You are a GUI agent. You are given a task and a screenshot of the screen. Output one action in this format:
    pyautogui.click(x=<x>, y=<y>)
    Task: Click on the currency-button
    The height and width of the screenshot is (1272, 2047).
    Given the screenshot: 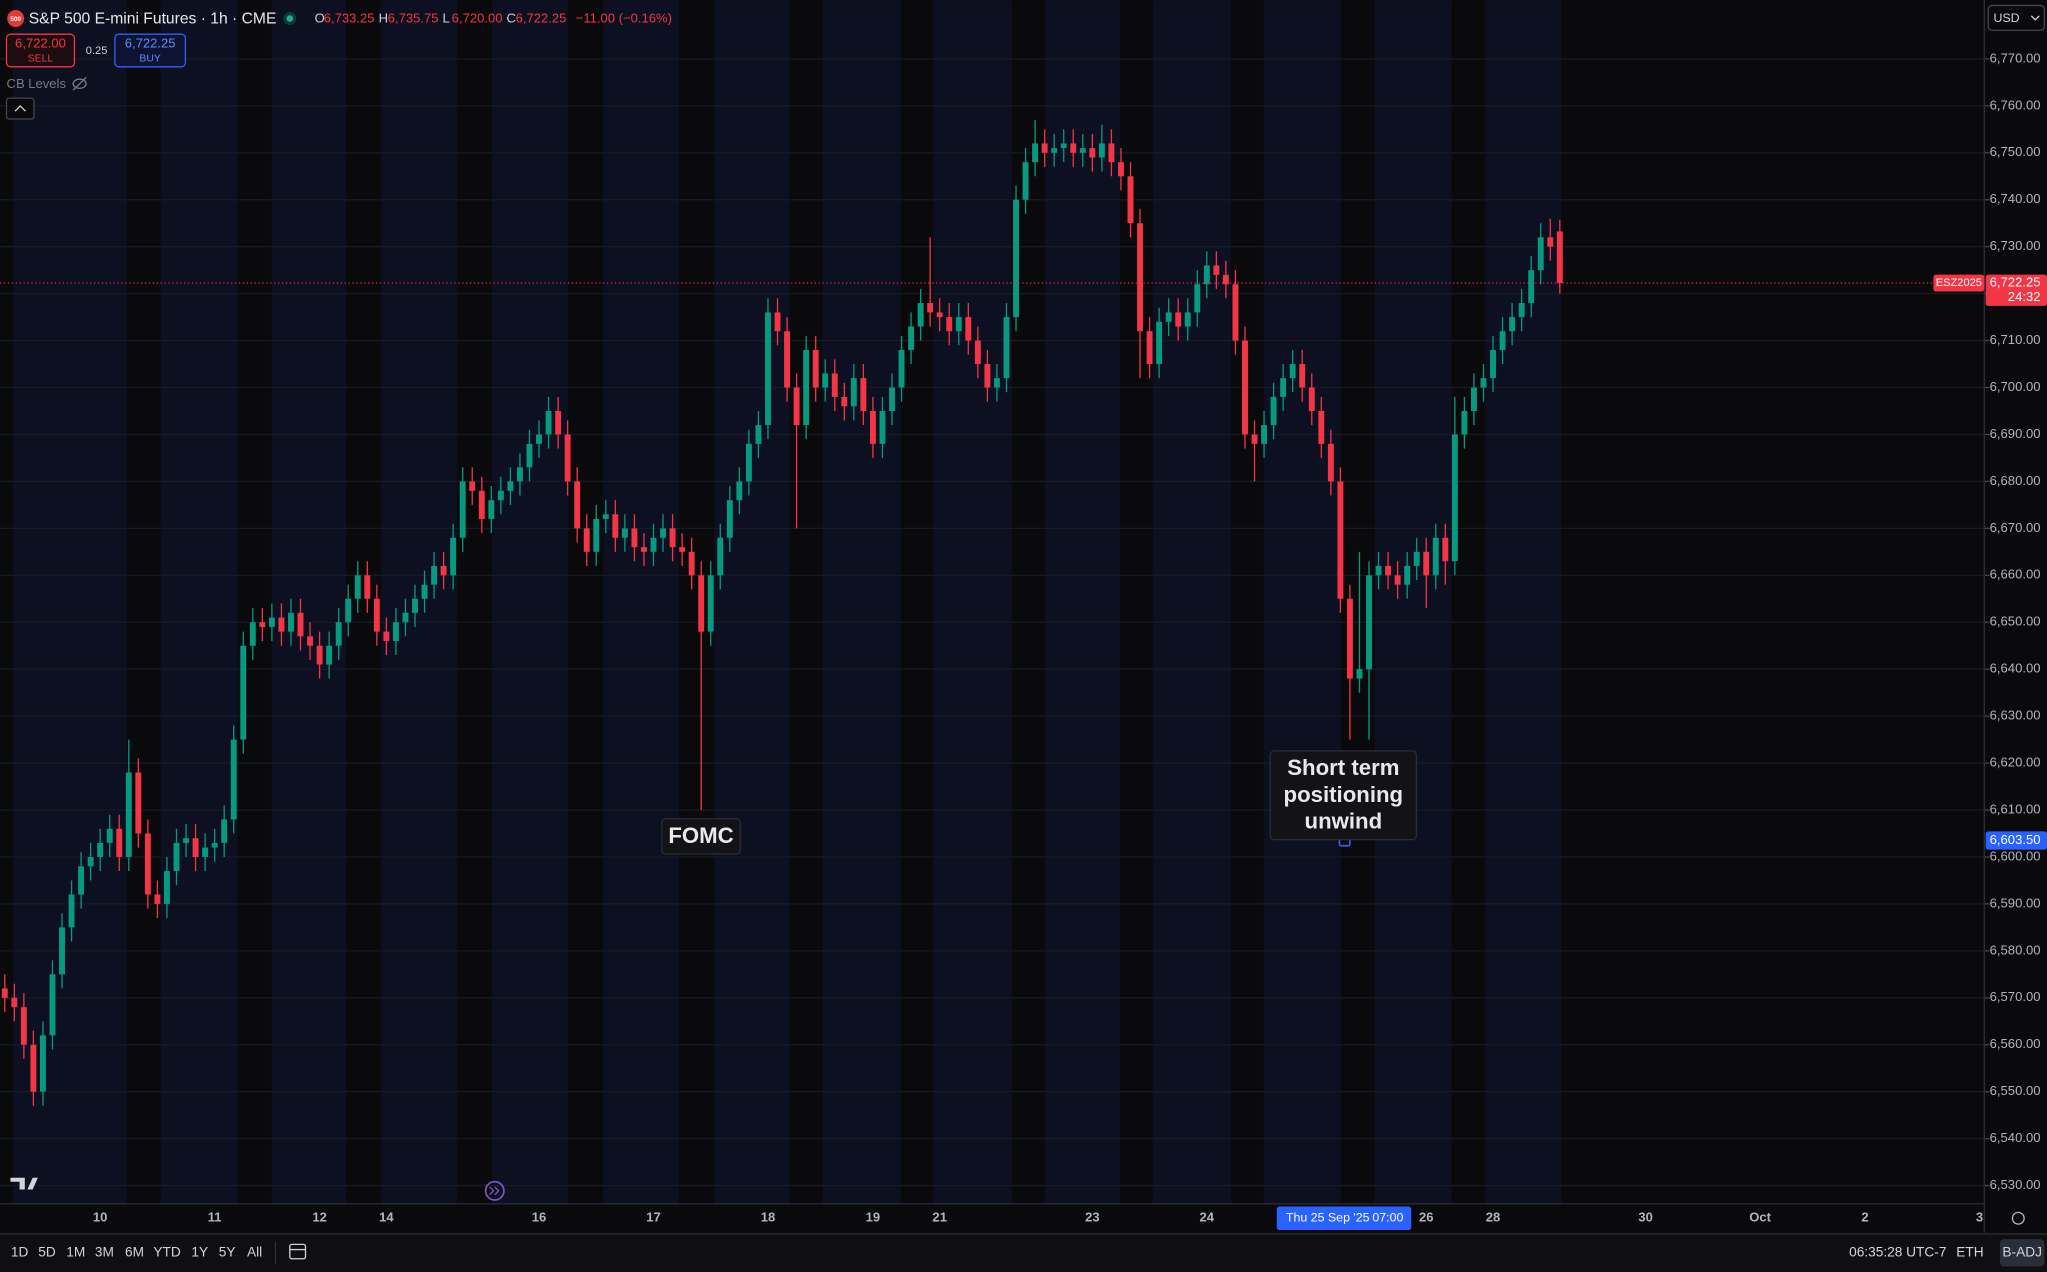 What is the action you would take?
    pyautogui.click(x=2016, y=17)
    